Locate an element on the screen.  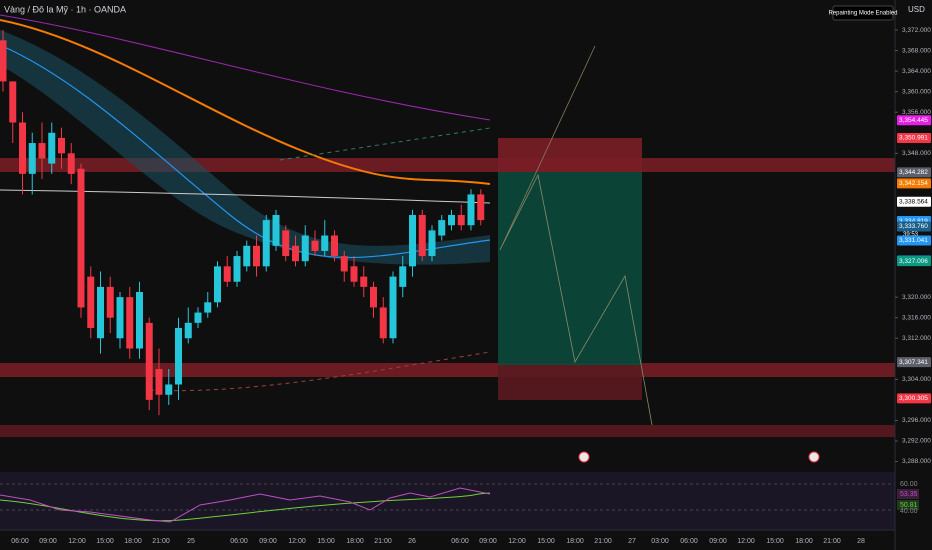
rsi-label: 50.81 is located at coordinates (909, 505).